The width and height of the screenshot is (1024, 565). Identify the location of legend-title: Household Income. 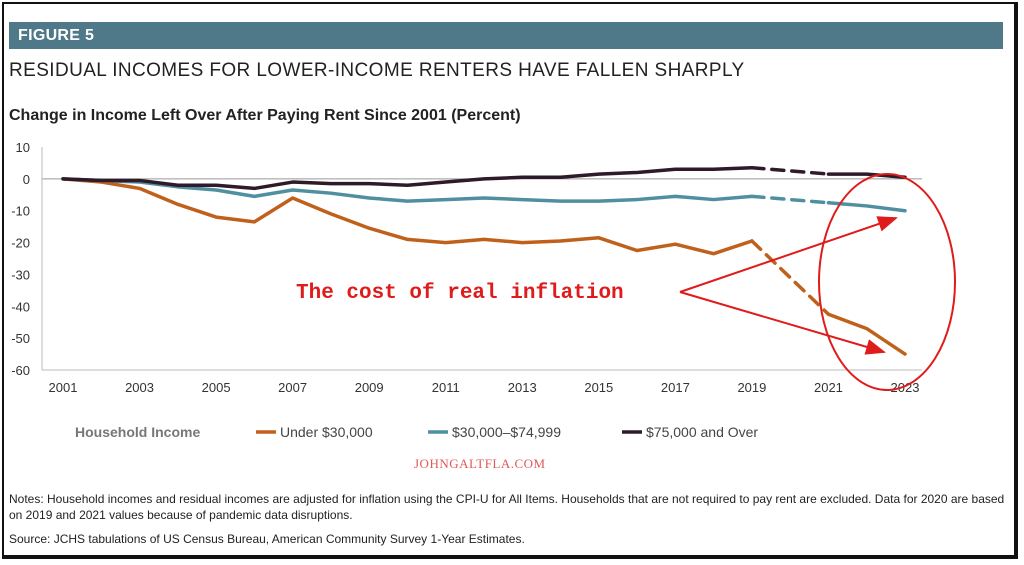
(137, 432).